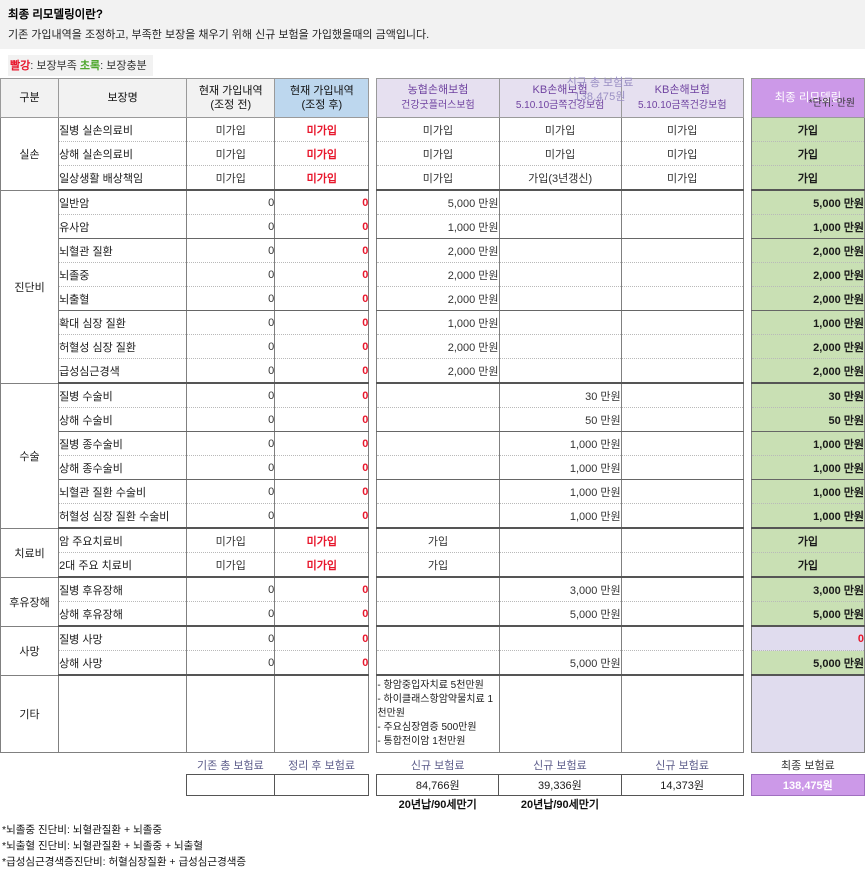 This screenshot has height=870, width=865. Describe the element at coordinates (90, 66) in the screenshot. I see `legend-green-word: 초록` at that location.